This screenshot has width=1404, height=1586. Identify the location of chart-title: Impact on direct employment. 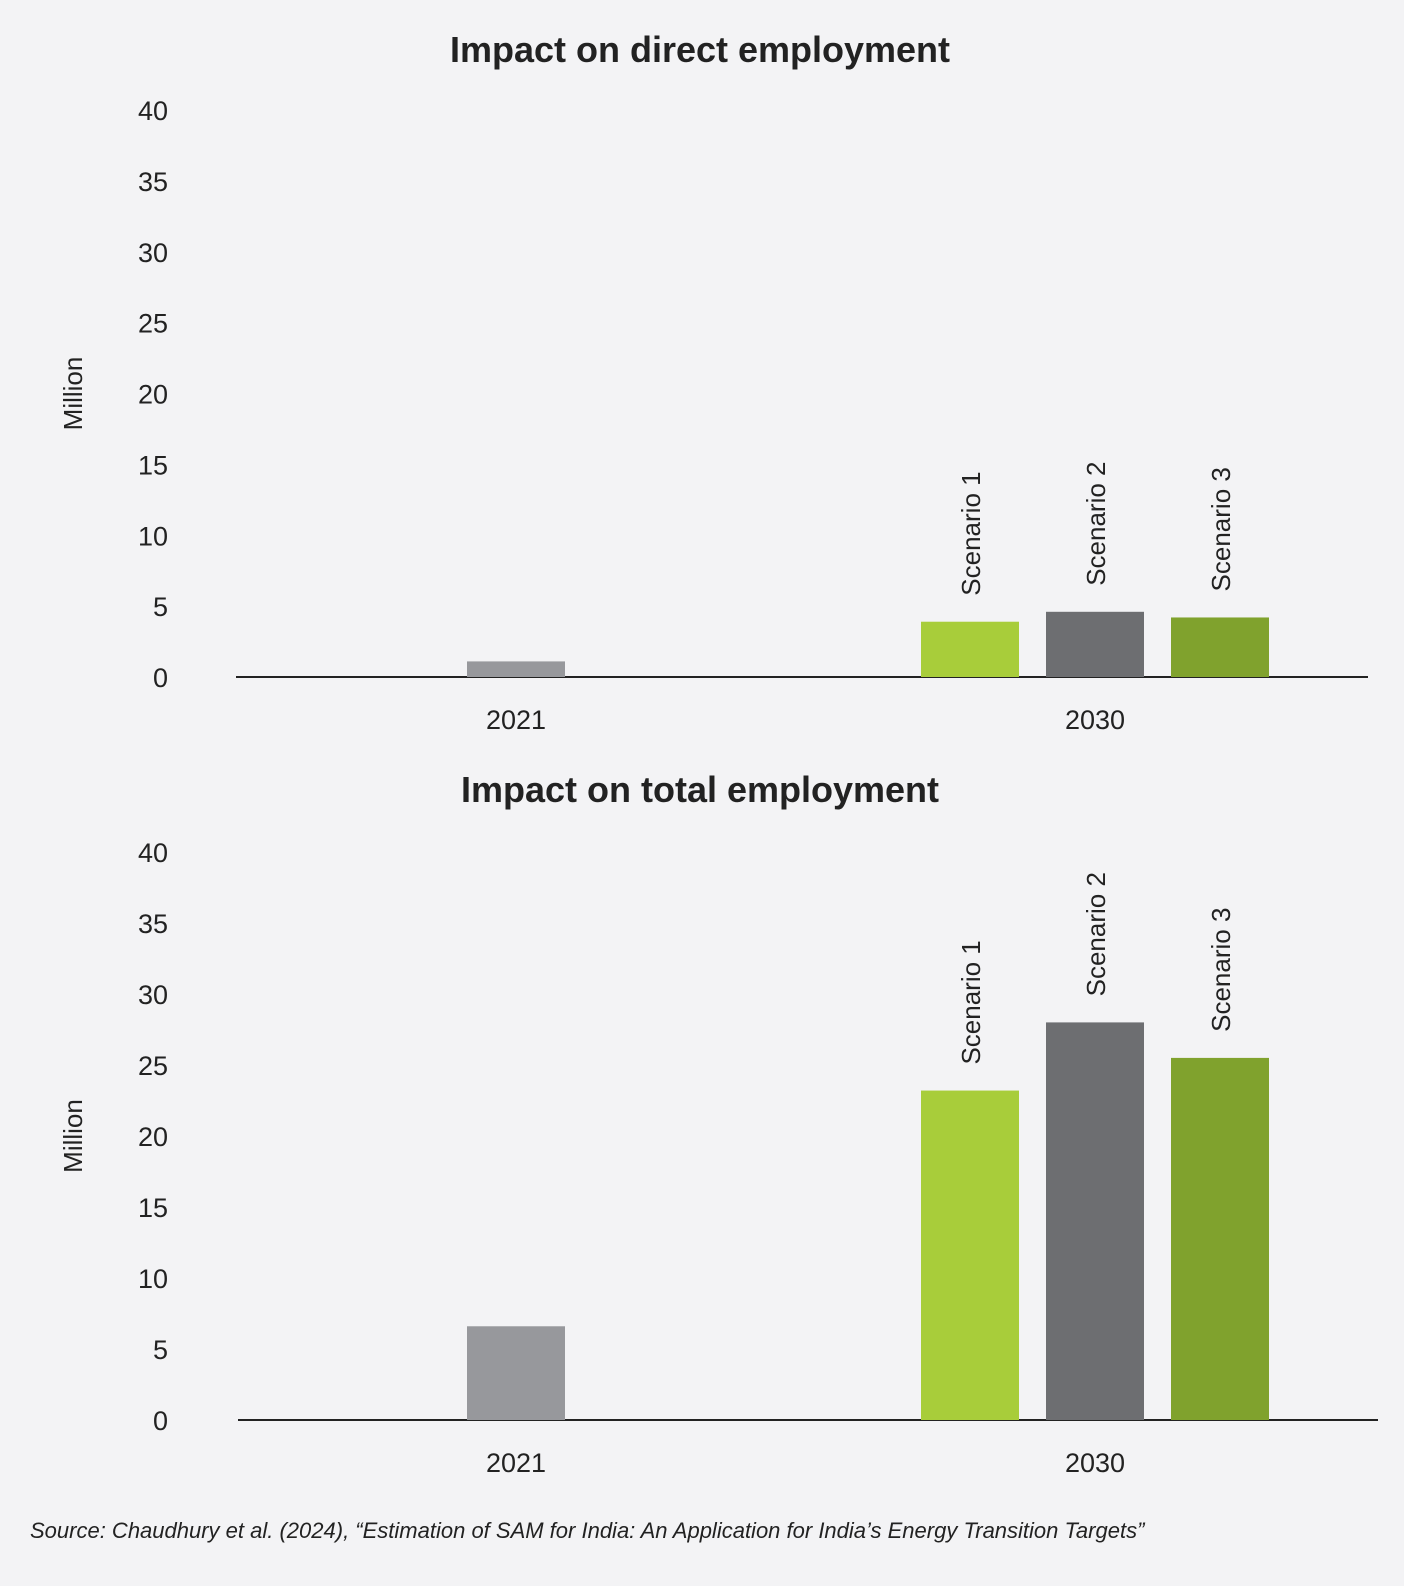
(700, 49).